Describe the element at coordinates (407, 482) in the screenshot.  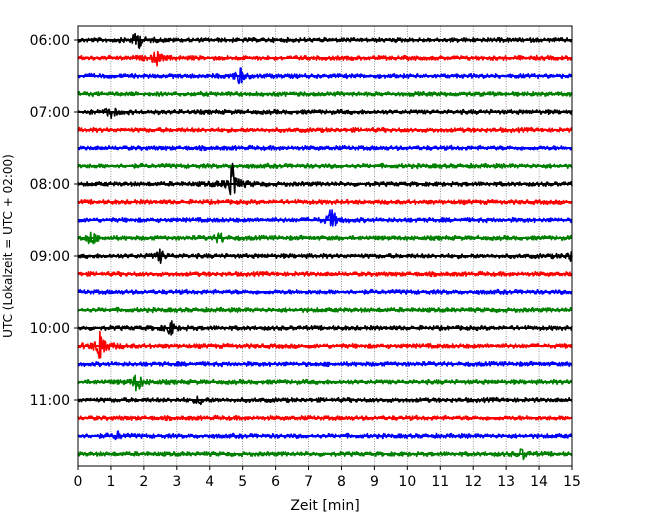
I see `x-tick-label-10: 10` at that location.